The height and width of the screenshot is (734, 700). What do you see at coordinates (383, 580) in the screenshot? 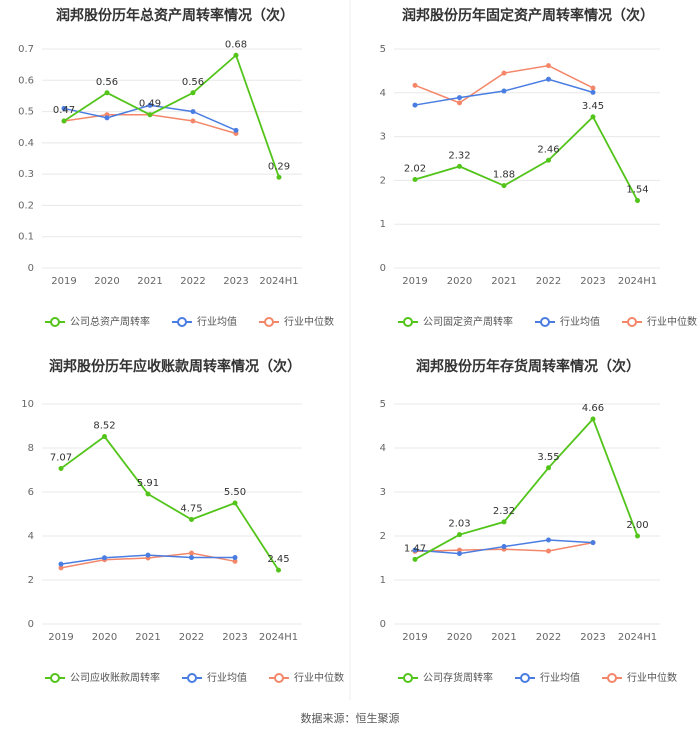
I see `y-tick-label: 1` at bounding box center [383, 580].